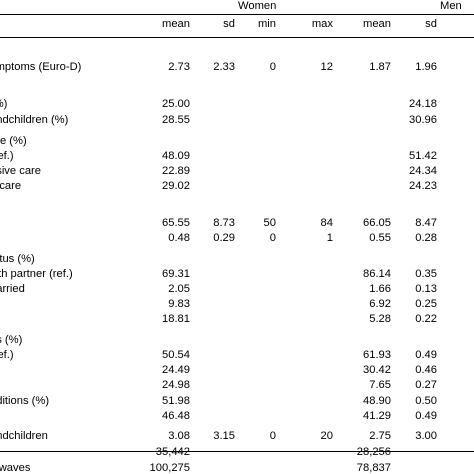 This screenshot has height=474, width=474. What do you see at coordinates (176, 370) in the screenshot?
I see `table-cell: 24.49` at bounding box center [176, 370].